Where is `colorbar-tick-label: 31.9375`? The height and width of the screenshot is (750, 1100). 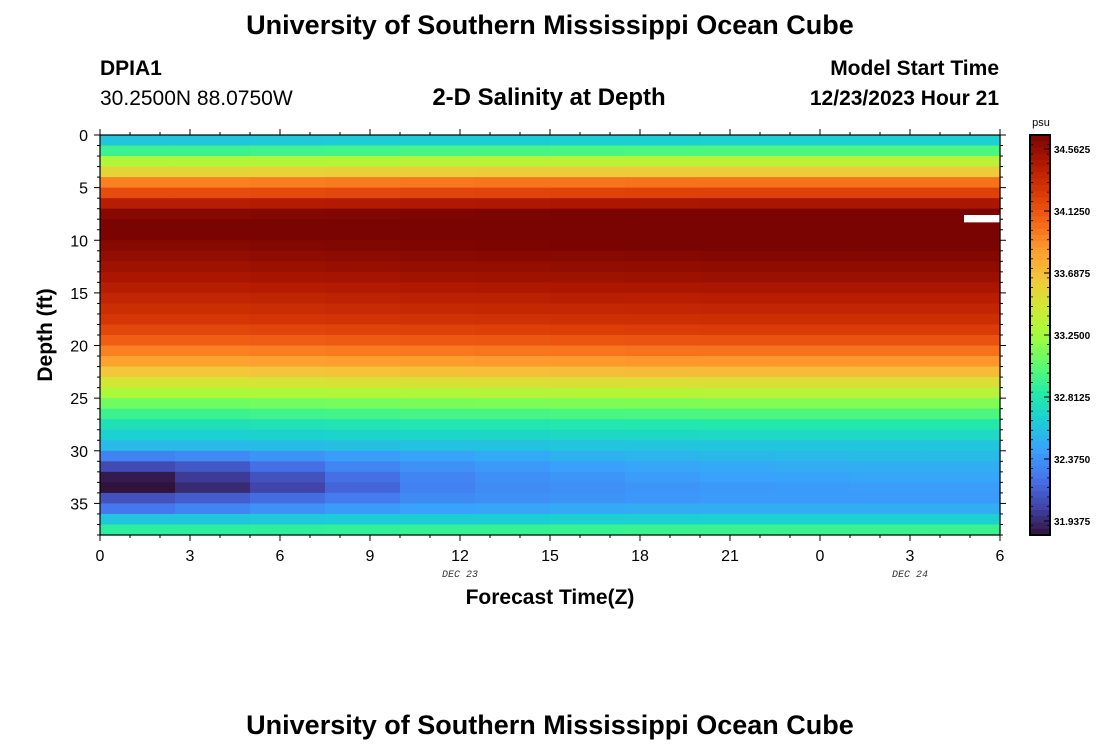 colorbar-tick-label: 31.9375 is located at coordinates (1072, 522).